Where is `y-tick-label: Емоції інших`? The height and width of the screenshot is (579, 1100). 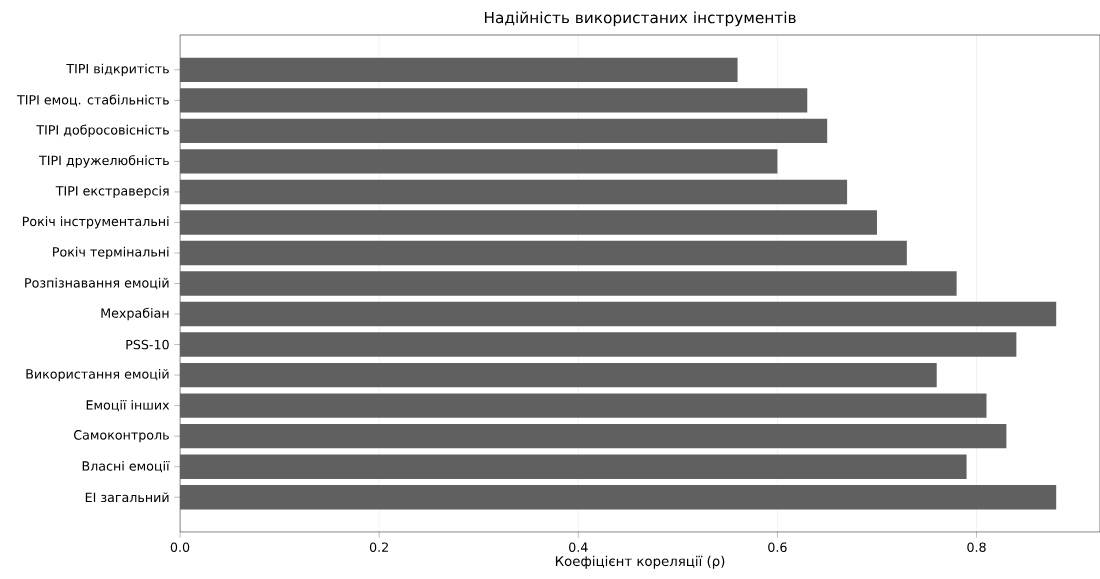
y-tick-label: Емоції інших is located at coordinates (128, 405).